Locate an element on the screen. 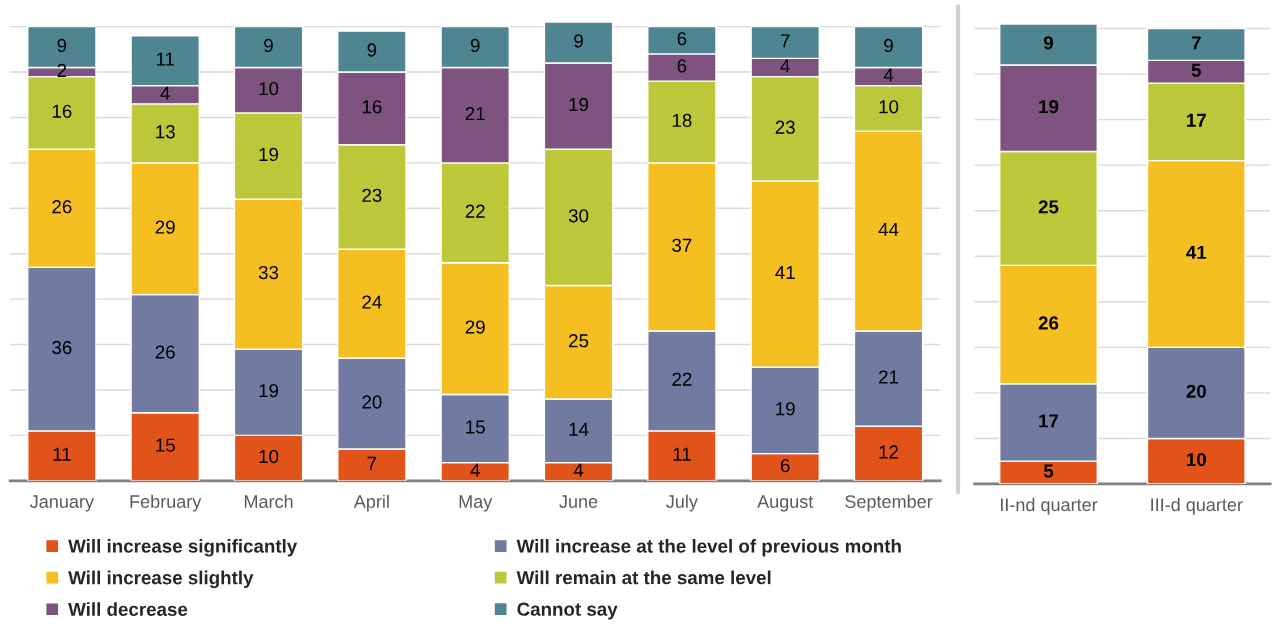 The image size is (1274, 631). data-label: 36 is located at coordinates (62, 347).